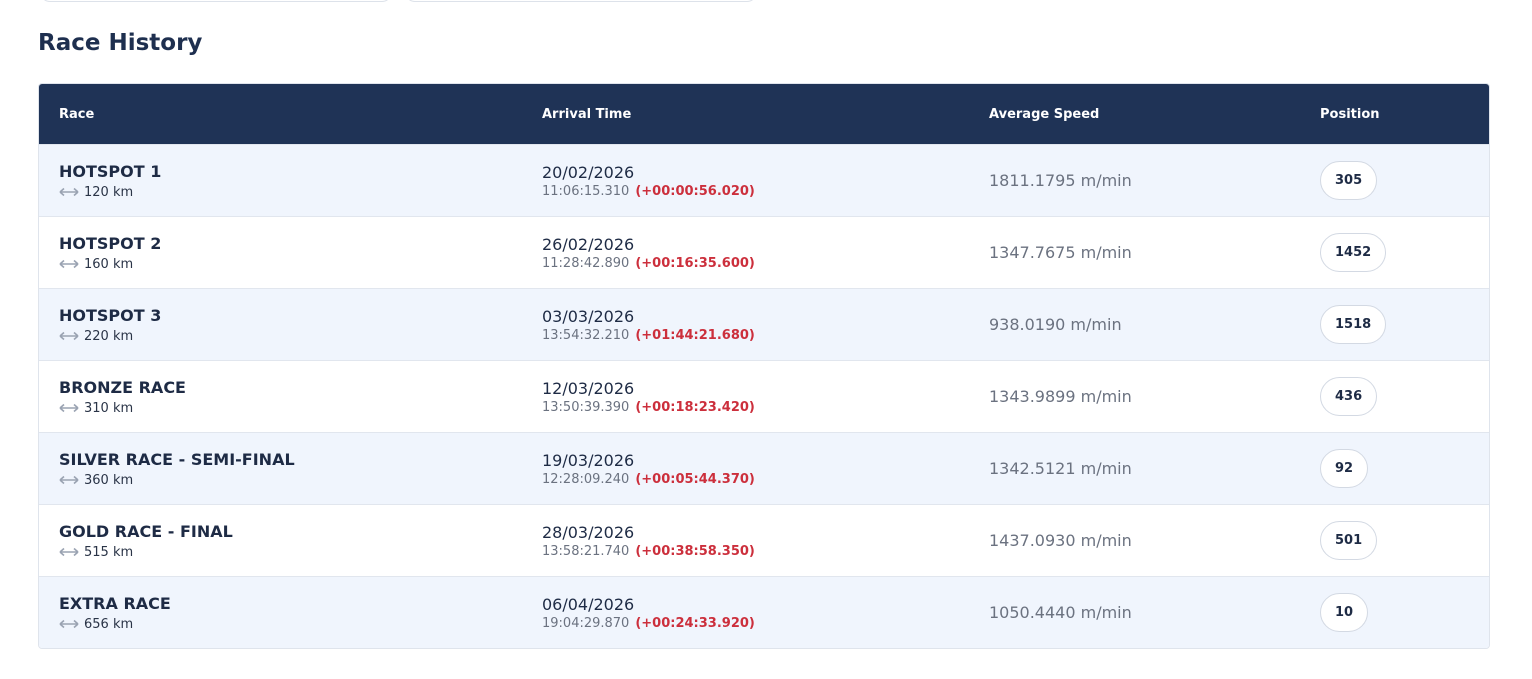  I want to click on time-gap: (+00:38:58.350), so click(695, 551).